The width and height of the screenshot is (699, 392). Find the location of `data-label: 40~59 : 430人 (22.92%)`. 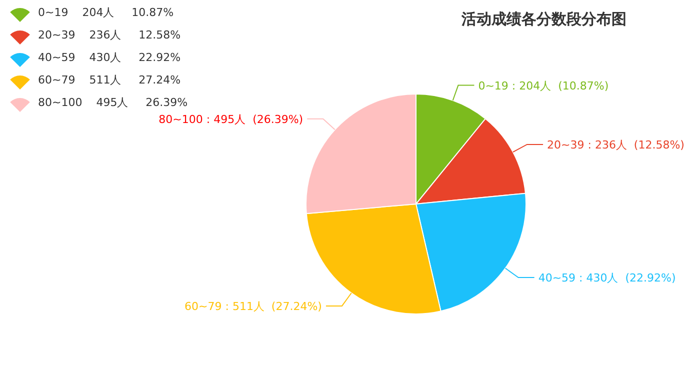

data-label: 40~59 : 430人 (22.92%) is located at coordinates (607, 278).